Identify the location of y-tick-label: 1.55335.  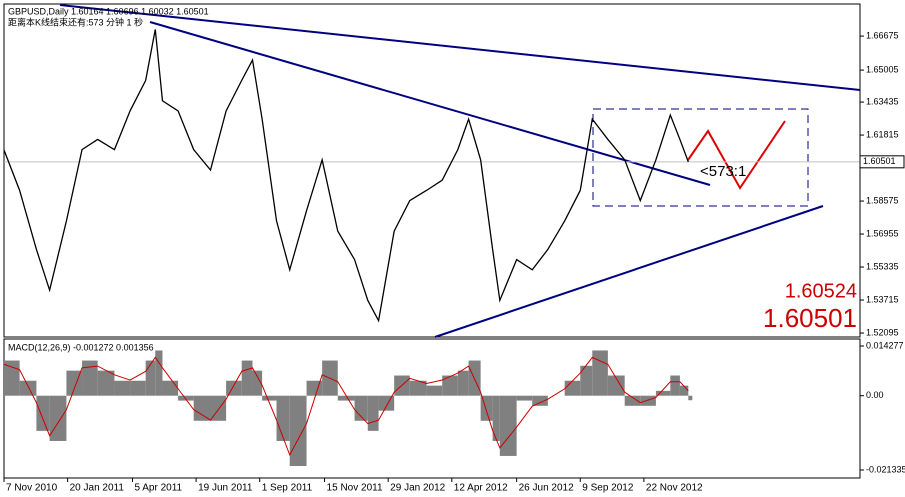
(882, 266).